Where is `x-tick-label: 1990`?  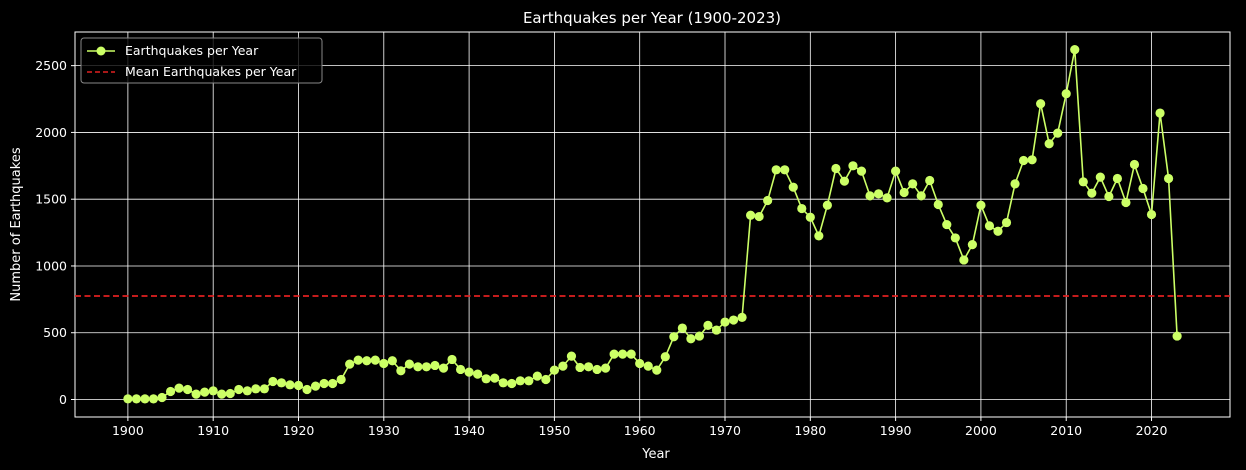
x-tick-label: 1990 is located at coordinates (896, 430).